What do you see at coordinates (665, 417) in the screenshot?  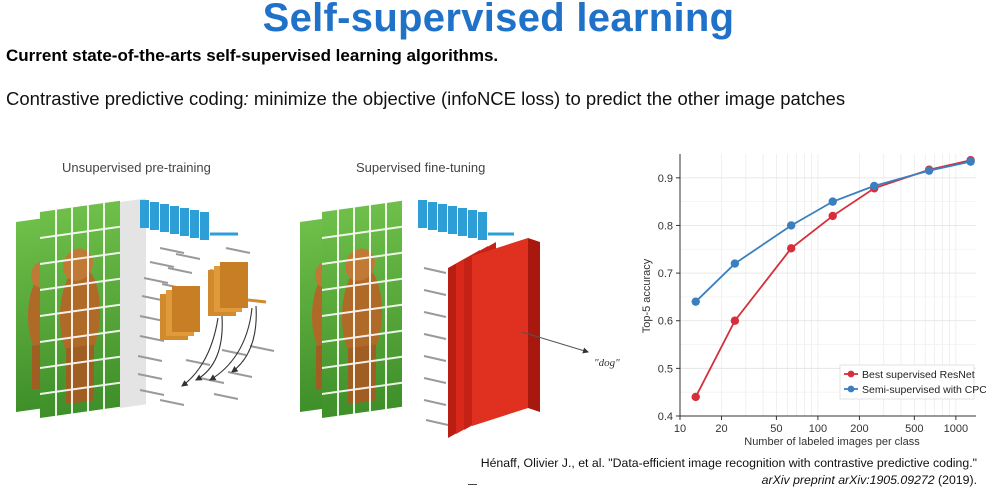 I see `y-tick-label: 0.4` at bounding box center [665, 417].